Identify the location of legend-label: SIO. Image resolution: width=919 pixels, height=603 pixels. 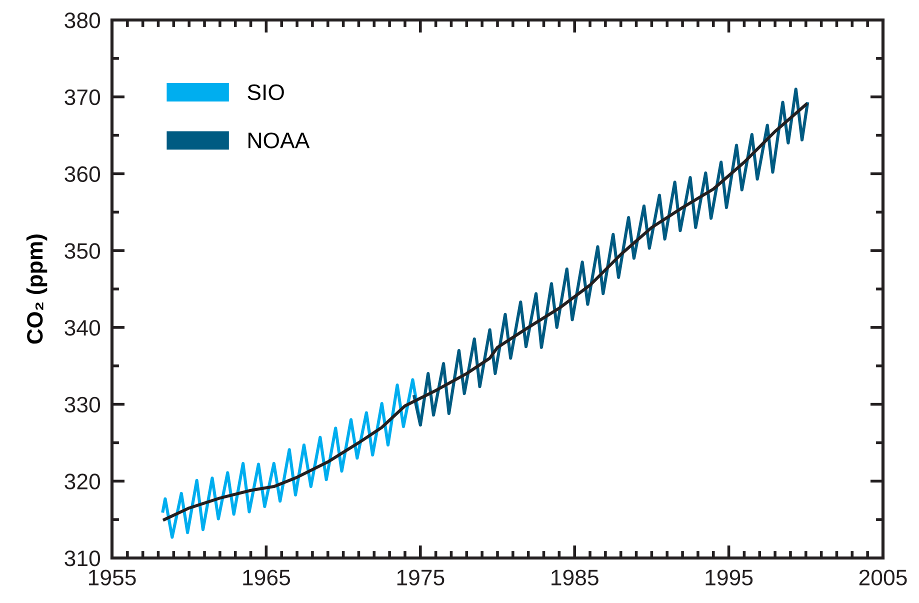
(266, 92).